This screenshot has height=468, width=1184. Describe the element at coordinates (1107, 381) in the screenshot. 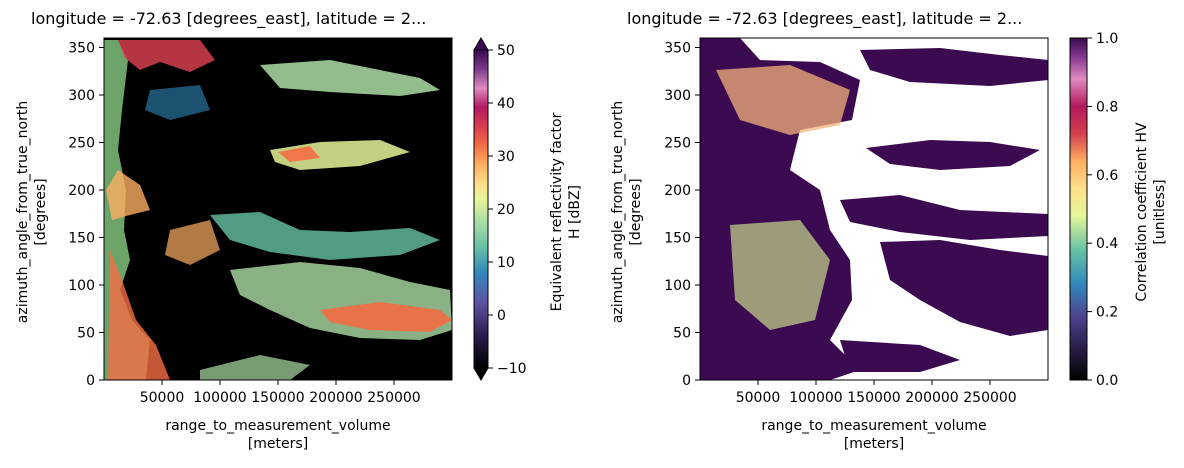

I see `panel2-colorbar-tick-label: 0.0` at that location.